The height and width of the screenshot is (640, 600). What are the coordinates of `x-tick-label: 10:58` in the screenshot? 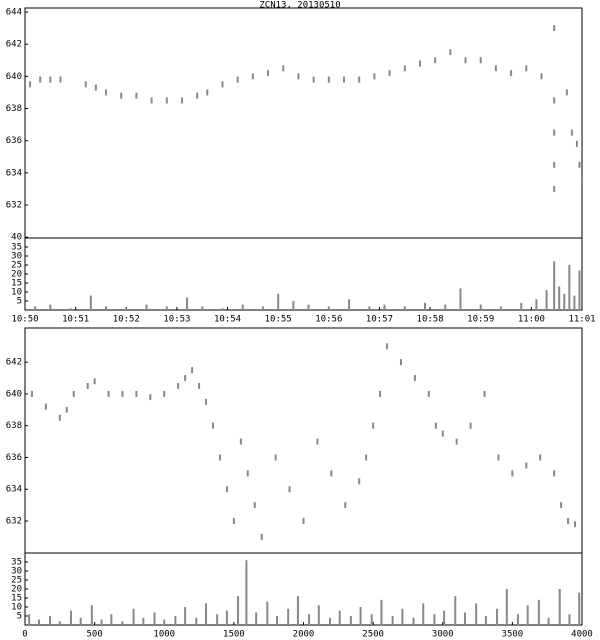 It's located at (430, 320).